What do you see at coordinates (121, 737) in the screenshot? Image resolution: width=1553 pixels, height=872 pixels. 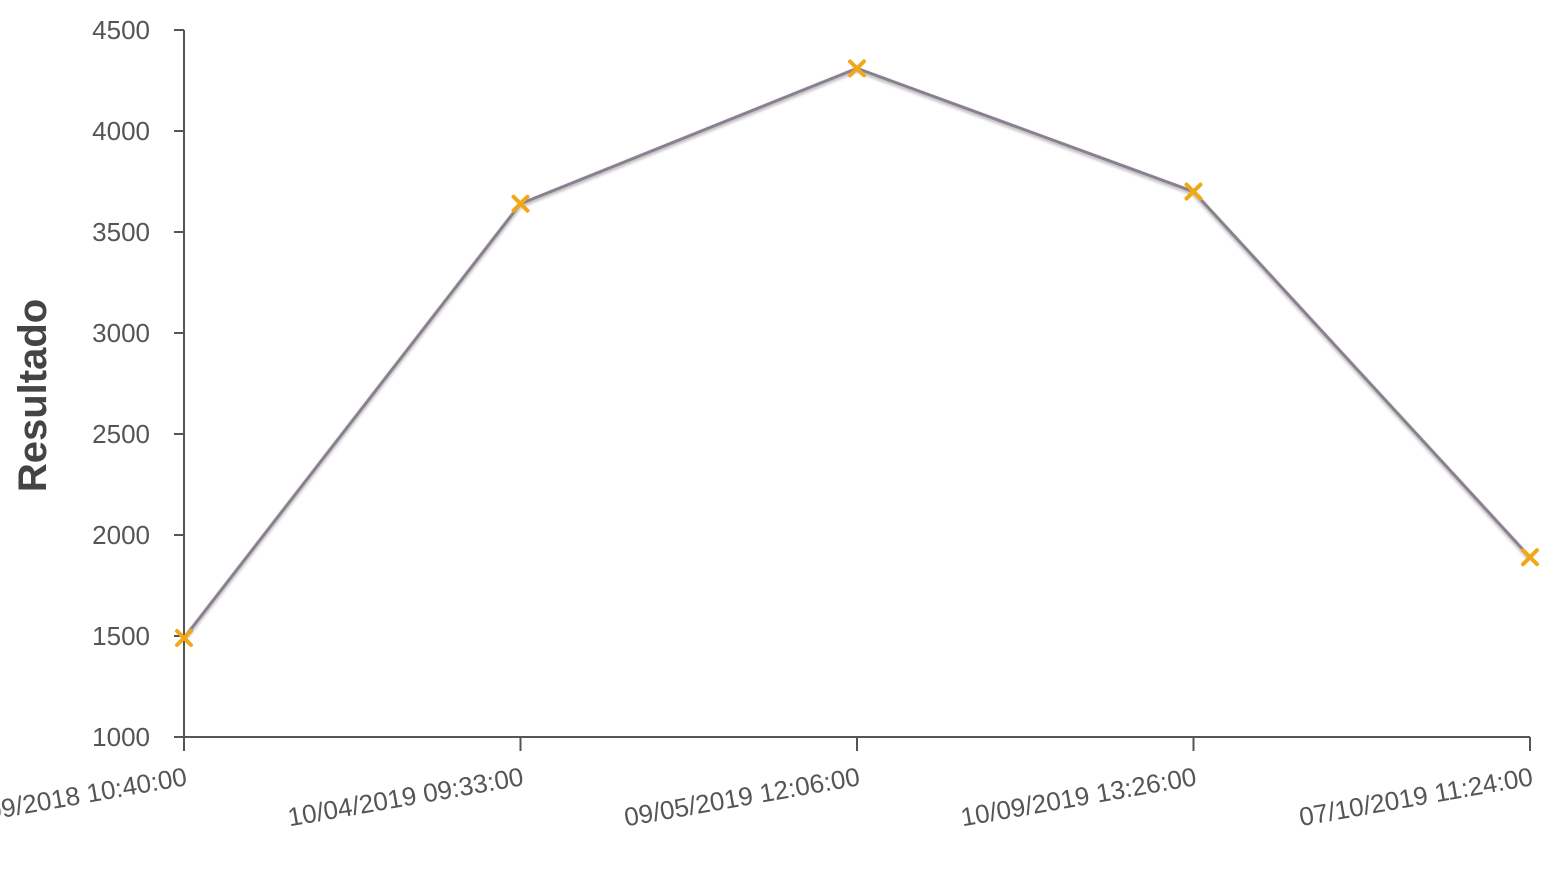 I see `y-tick-label: 1000` at bounding box center [121, 737].